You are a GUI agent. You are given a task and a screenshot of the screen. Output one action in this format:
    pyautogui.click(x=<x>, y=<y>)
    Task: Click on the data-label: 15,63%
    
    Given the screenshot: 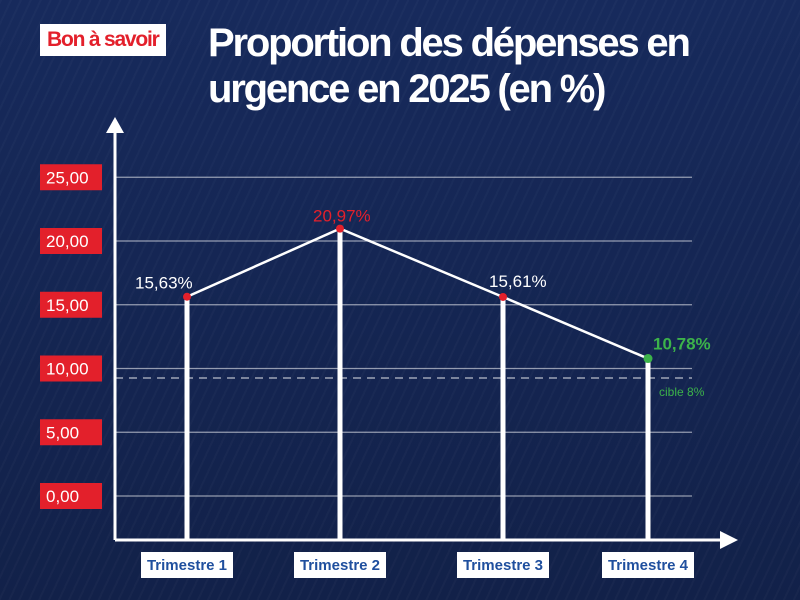 What is the action you would take?
    pyautogui.click(x=164, y=283)
    